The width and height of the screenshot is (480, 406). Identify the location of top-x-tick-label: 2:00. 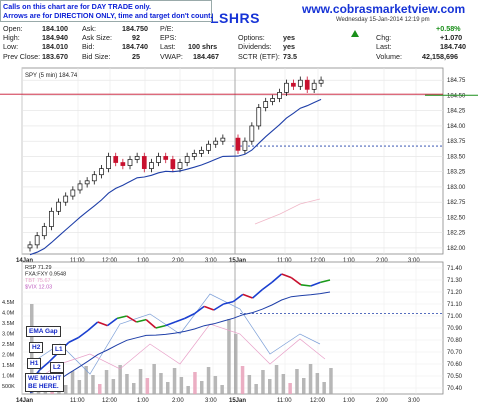
(382, 261).